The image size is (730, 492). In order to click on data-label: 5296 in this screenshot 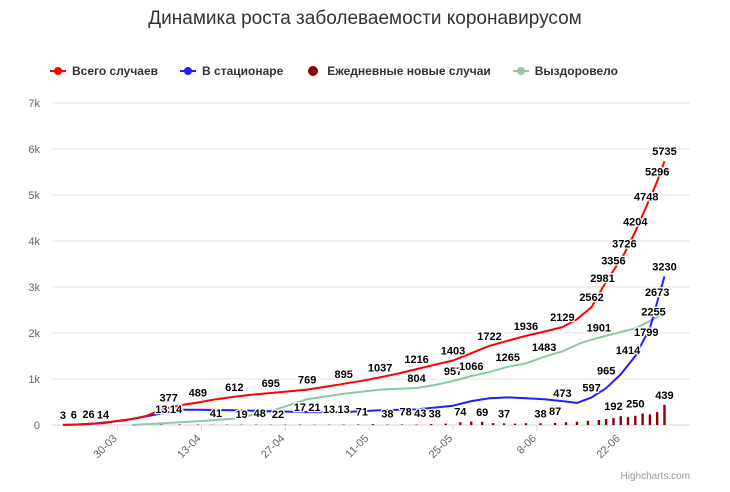, I will do `click(657, 172)`.